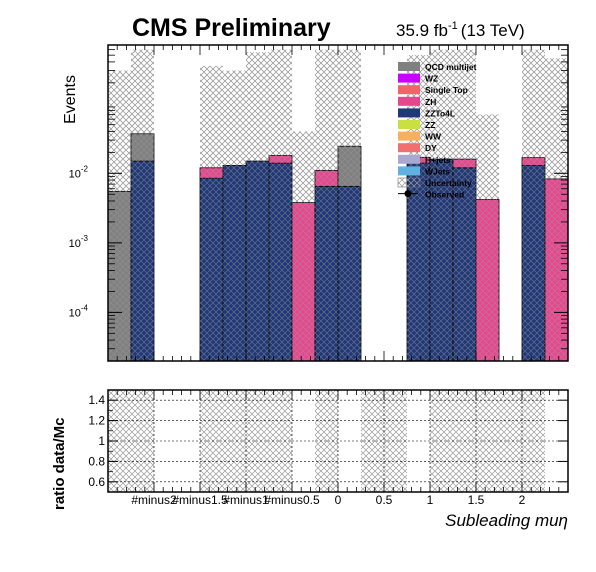 The width and height of the screenshot is (596, 572). Describe the element at coordinates (200, 500) in the screenshot. I see `x-tick-label: #minus1.5` at that location.